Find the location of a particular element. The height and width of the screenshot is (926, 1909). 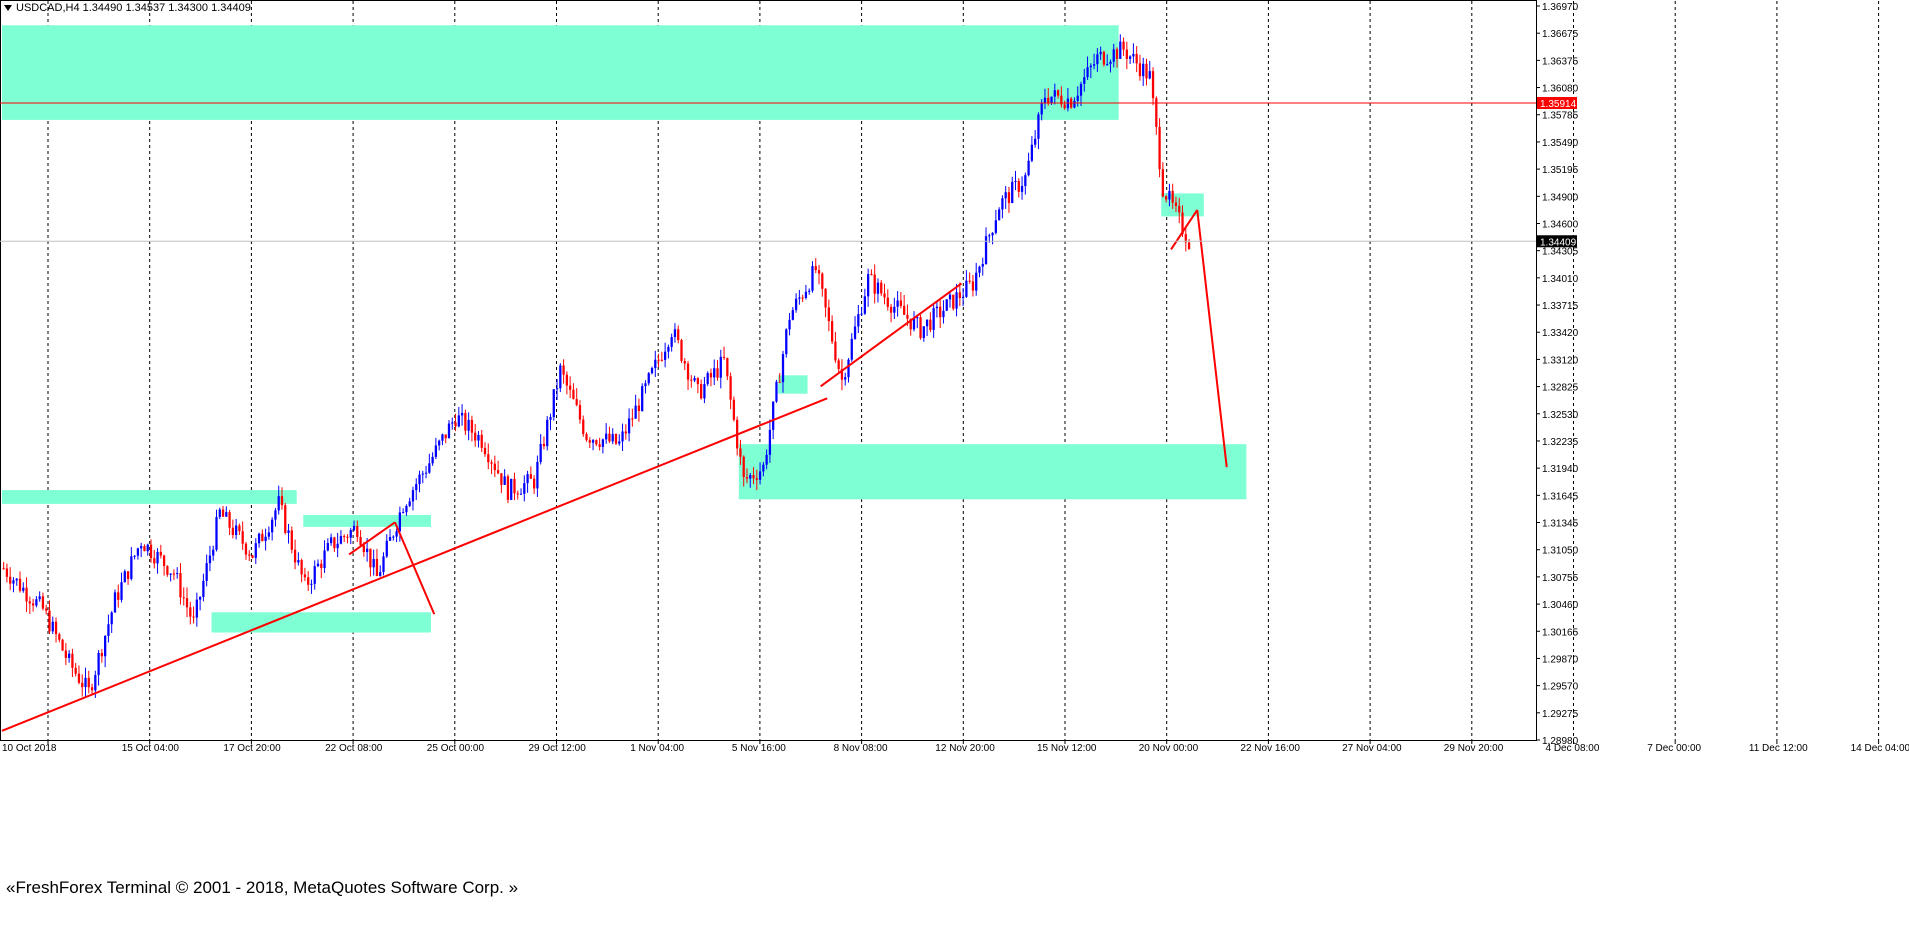

time-tick-label: 8 Nov 08:00 is located at coordinates (861, 748).